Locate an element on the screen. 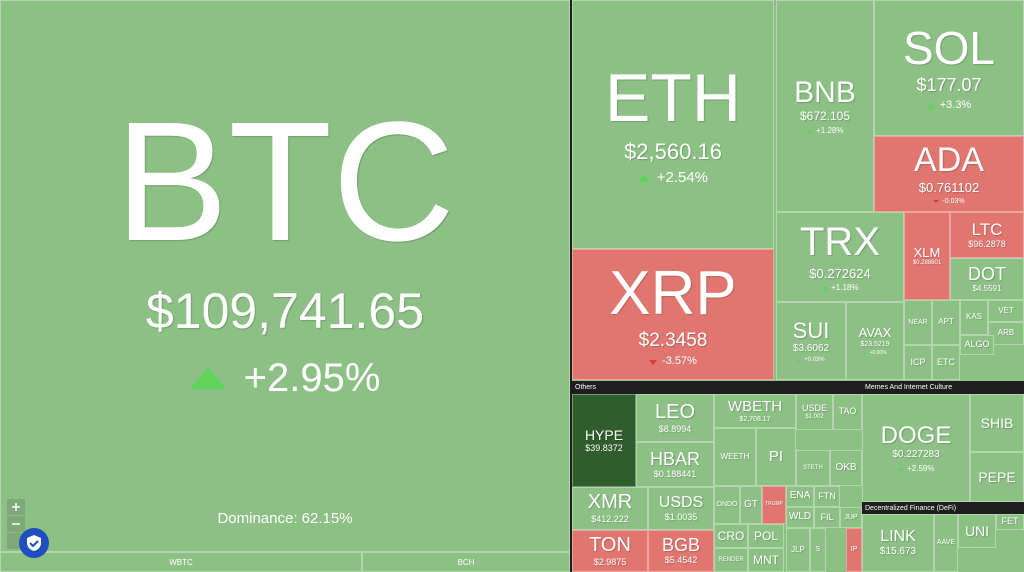 This screenshot has height=572, width=1024. tile: LEO $8.8994 is located at coordinates (675, 418).